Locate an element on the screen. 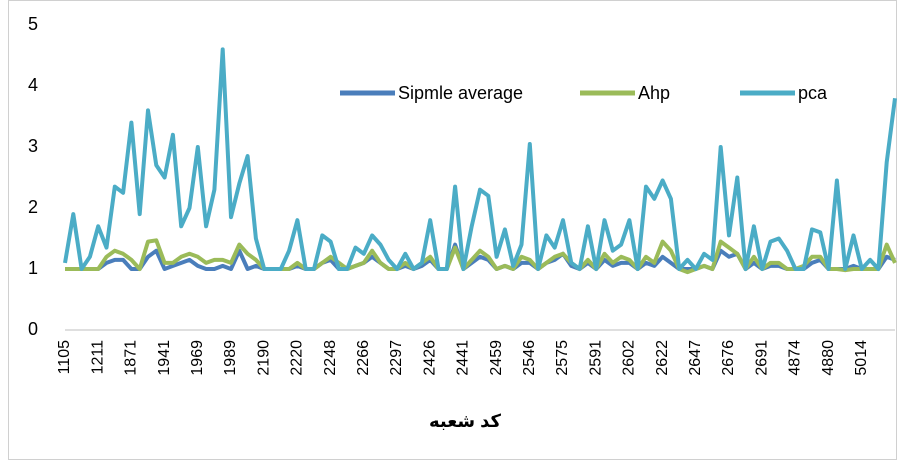  x-tick-label: 2591 is located at coordinates (595, 358).